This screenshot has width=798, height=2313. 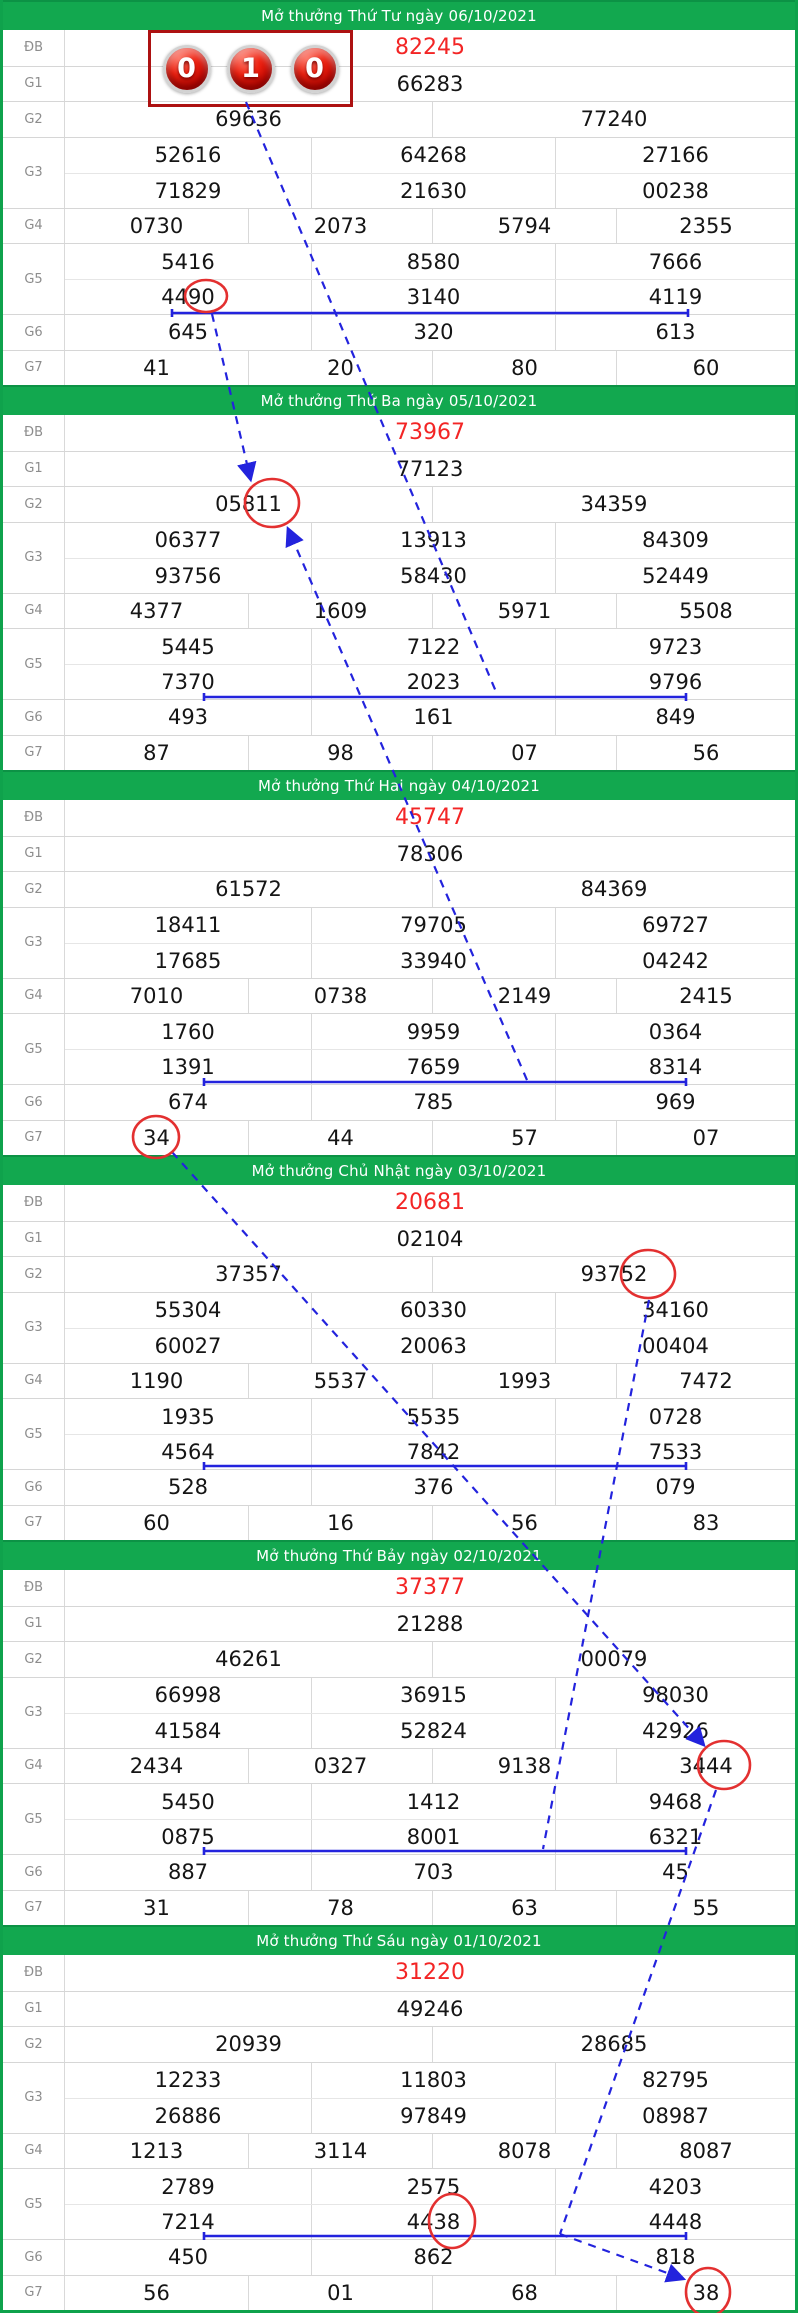 I want to click on prize-value: 44, so click(x=340, y=1137).